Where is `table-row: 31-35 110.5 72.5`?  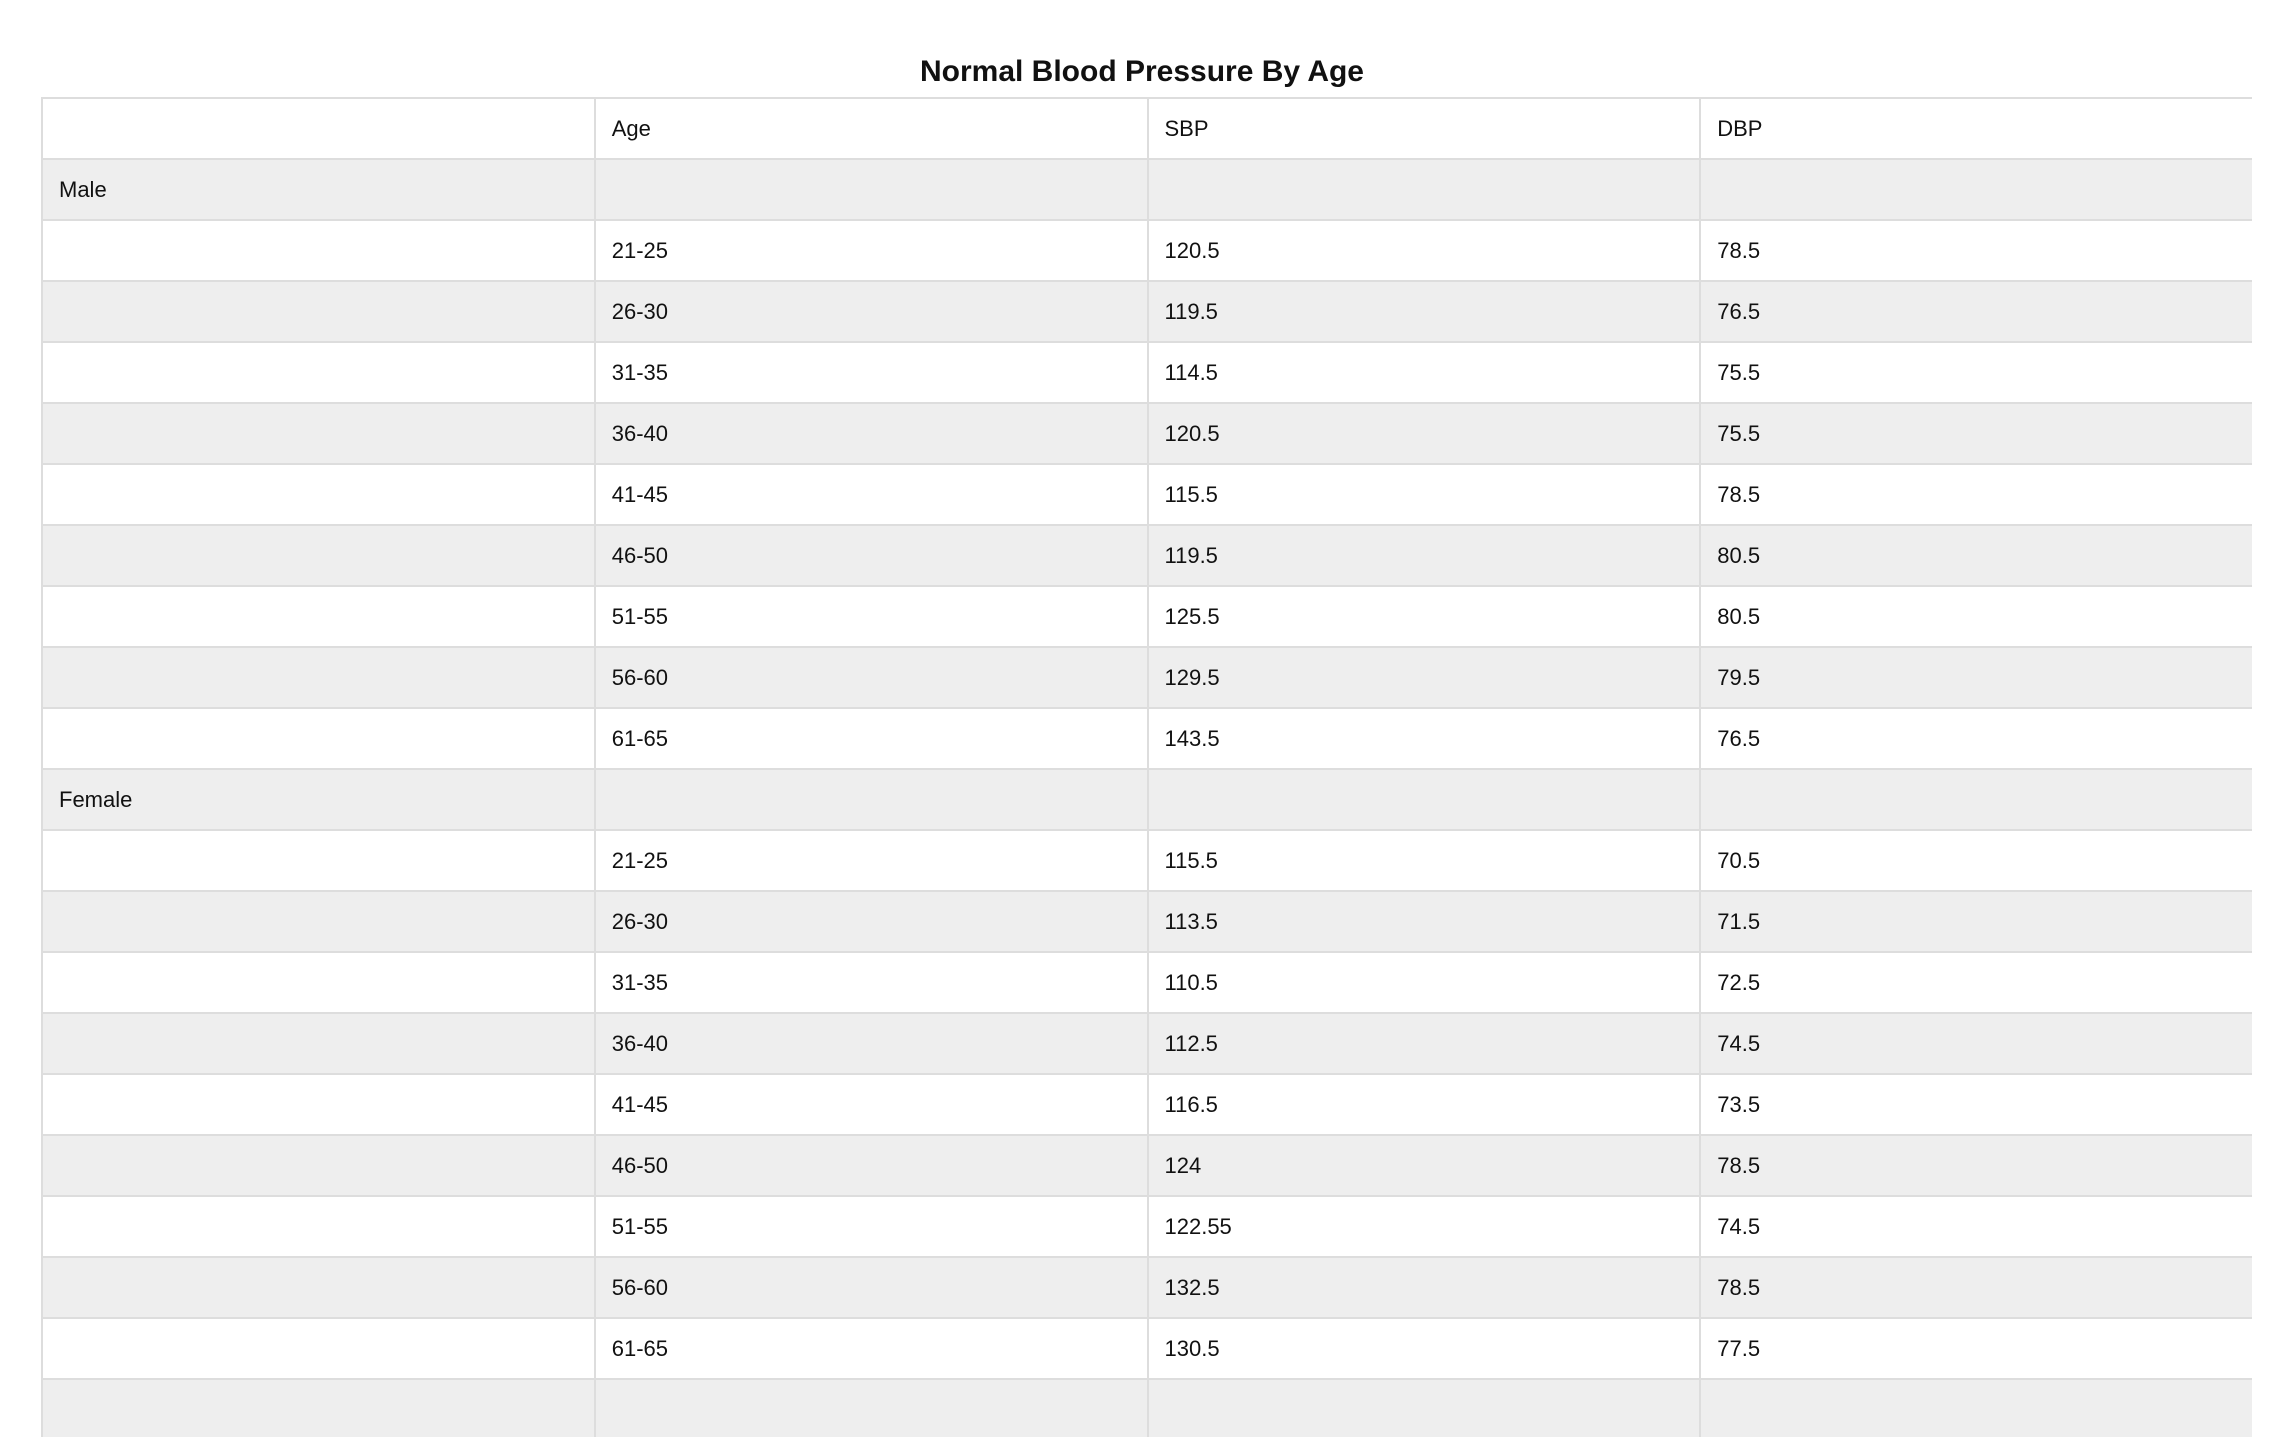 table-row: 31-35 110.5 72.5 is located at coordinates (1146, 982).